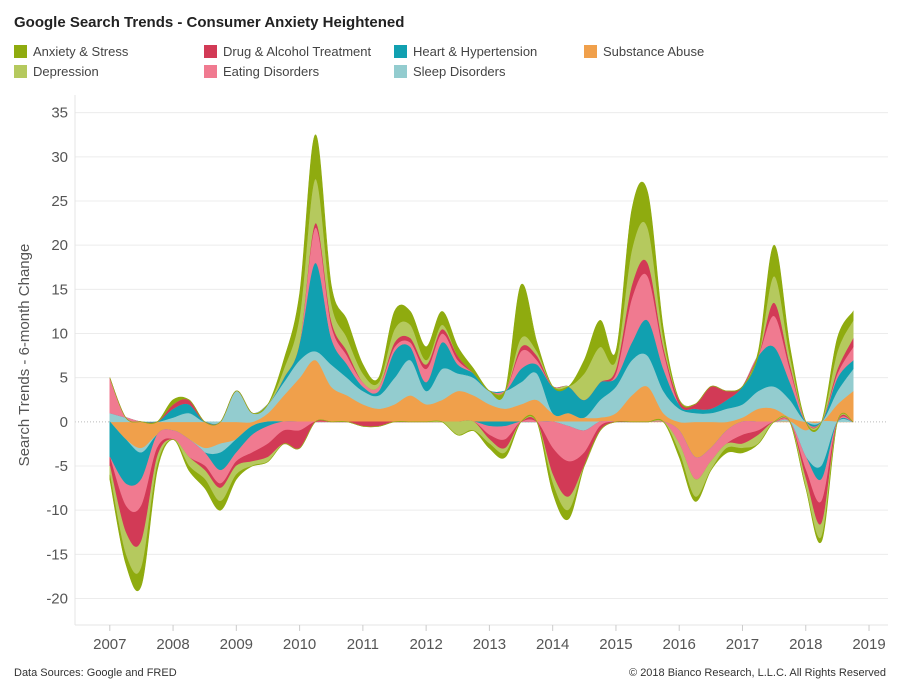  I want to click on x-tick-label: 2007, so click(109, 644).